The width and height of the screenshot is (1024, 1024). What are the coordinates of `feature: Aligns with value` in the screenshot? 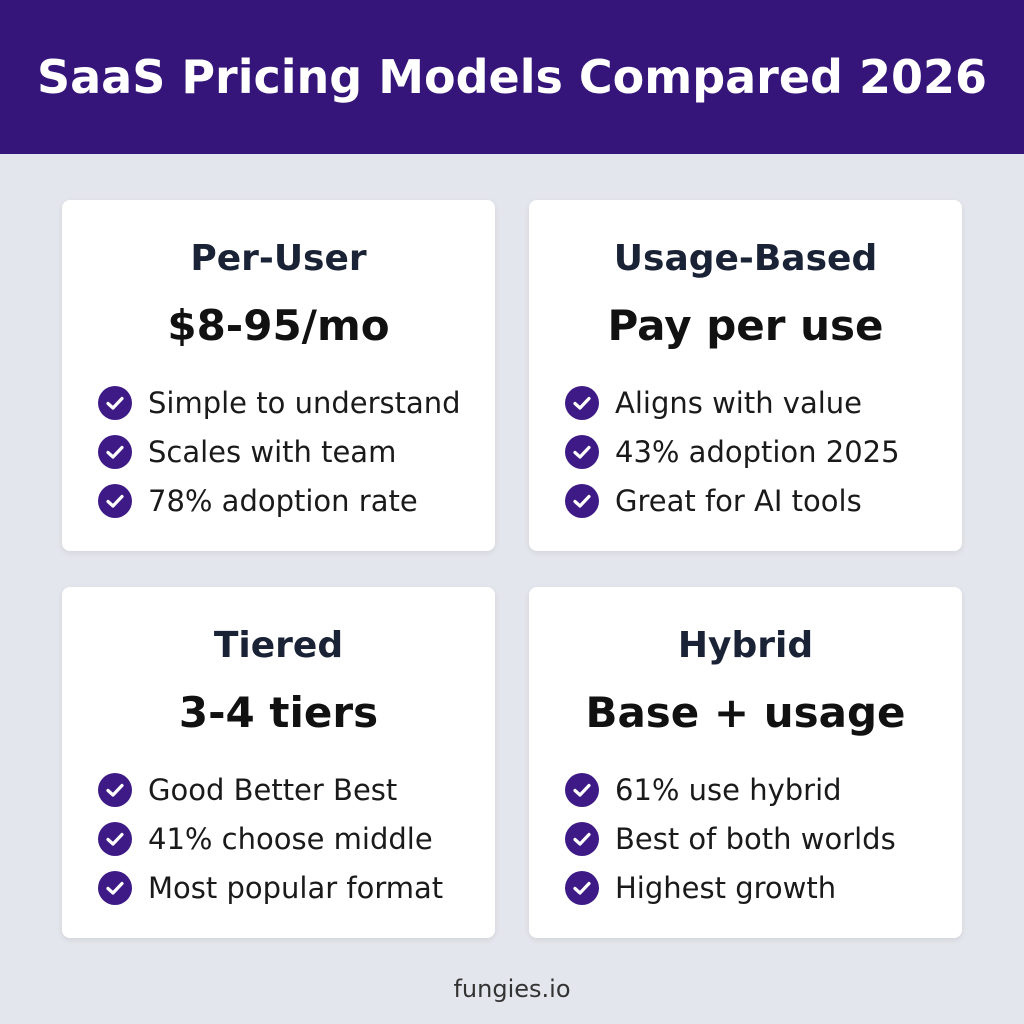 It's located at (763, 402).